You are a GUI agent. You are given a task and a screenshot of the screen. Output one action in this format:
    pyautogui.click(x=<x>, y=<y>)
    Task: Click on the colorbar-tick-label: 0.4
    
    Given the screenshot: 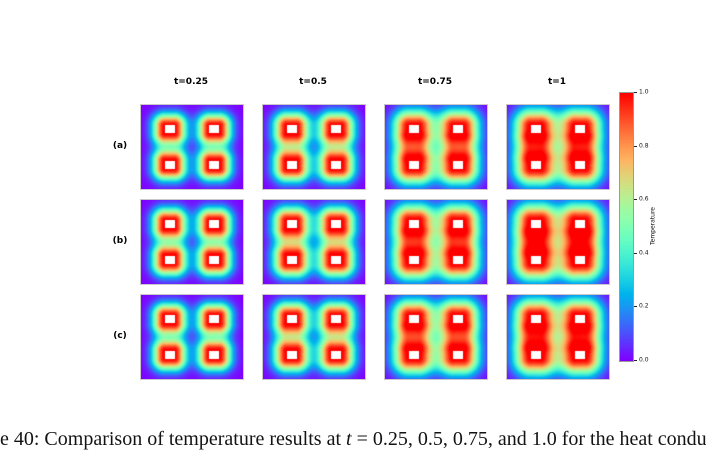 What is the action you would take?
    pyautogui.click(x=644, y=253)
    